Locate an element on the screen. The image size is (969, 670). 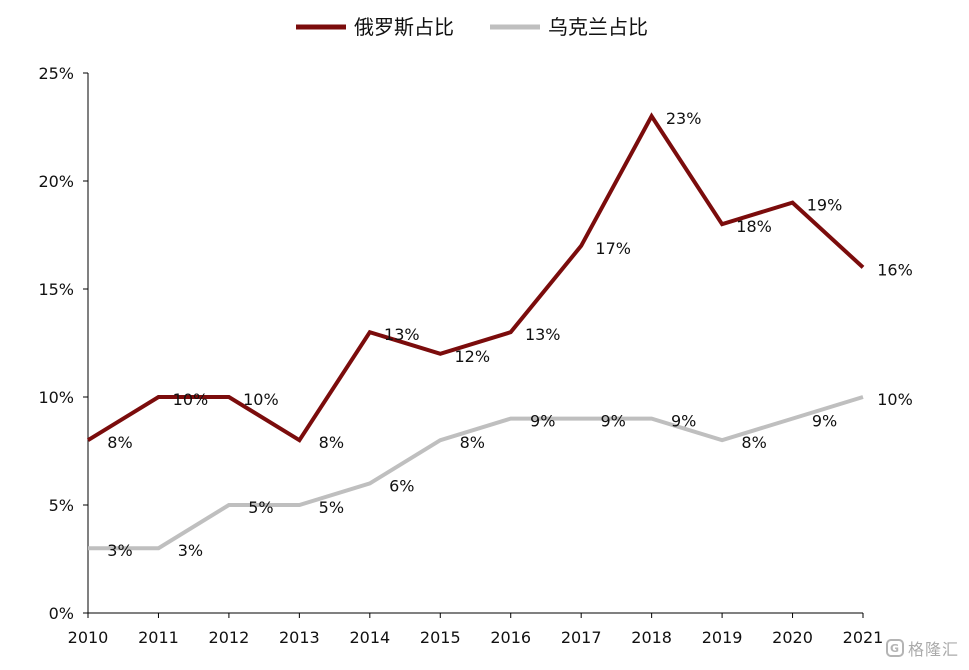
x-tick-label: 2014 is located at coordinates (369, 637).